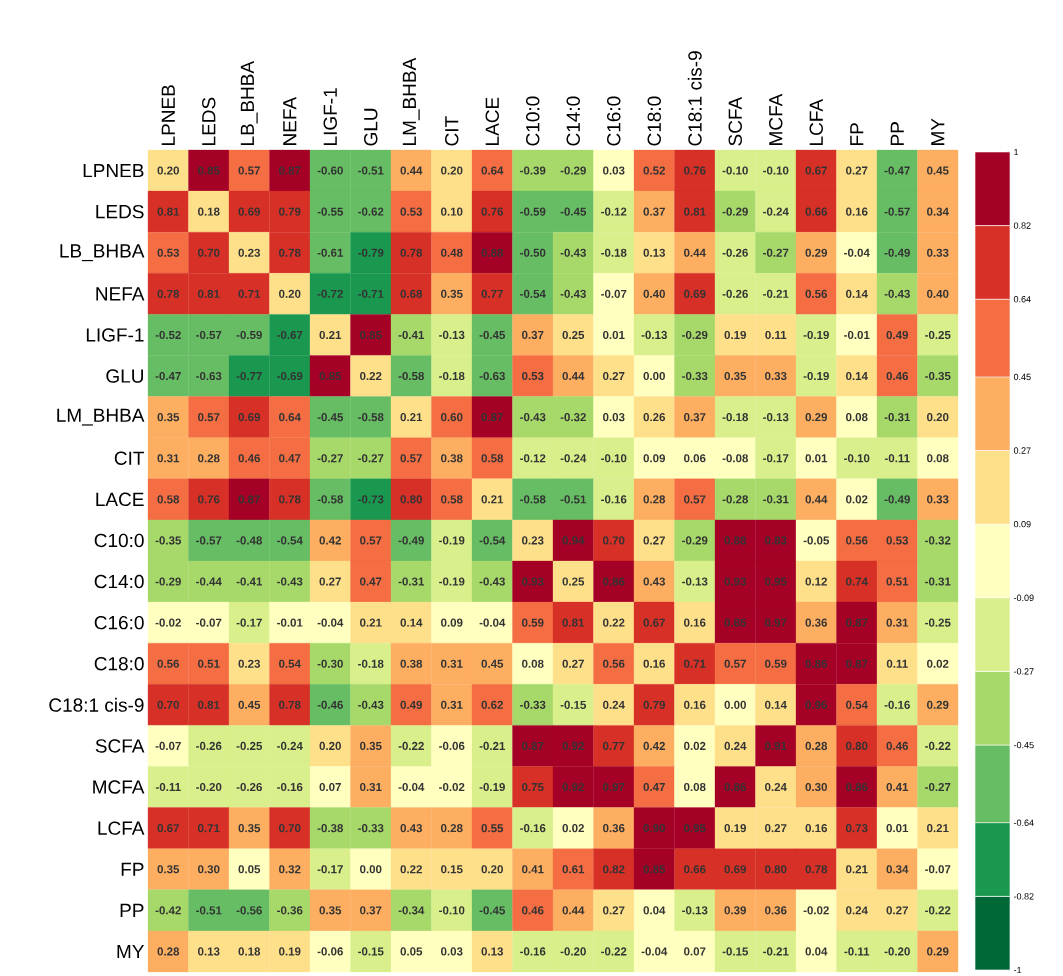 This screenshot has width=1063, height=976. What do you see at coordinates (1022, 377) in the screenshot?
I see `color-bar-label: 0.45` at bounding box center [1022, 377].